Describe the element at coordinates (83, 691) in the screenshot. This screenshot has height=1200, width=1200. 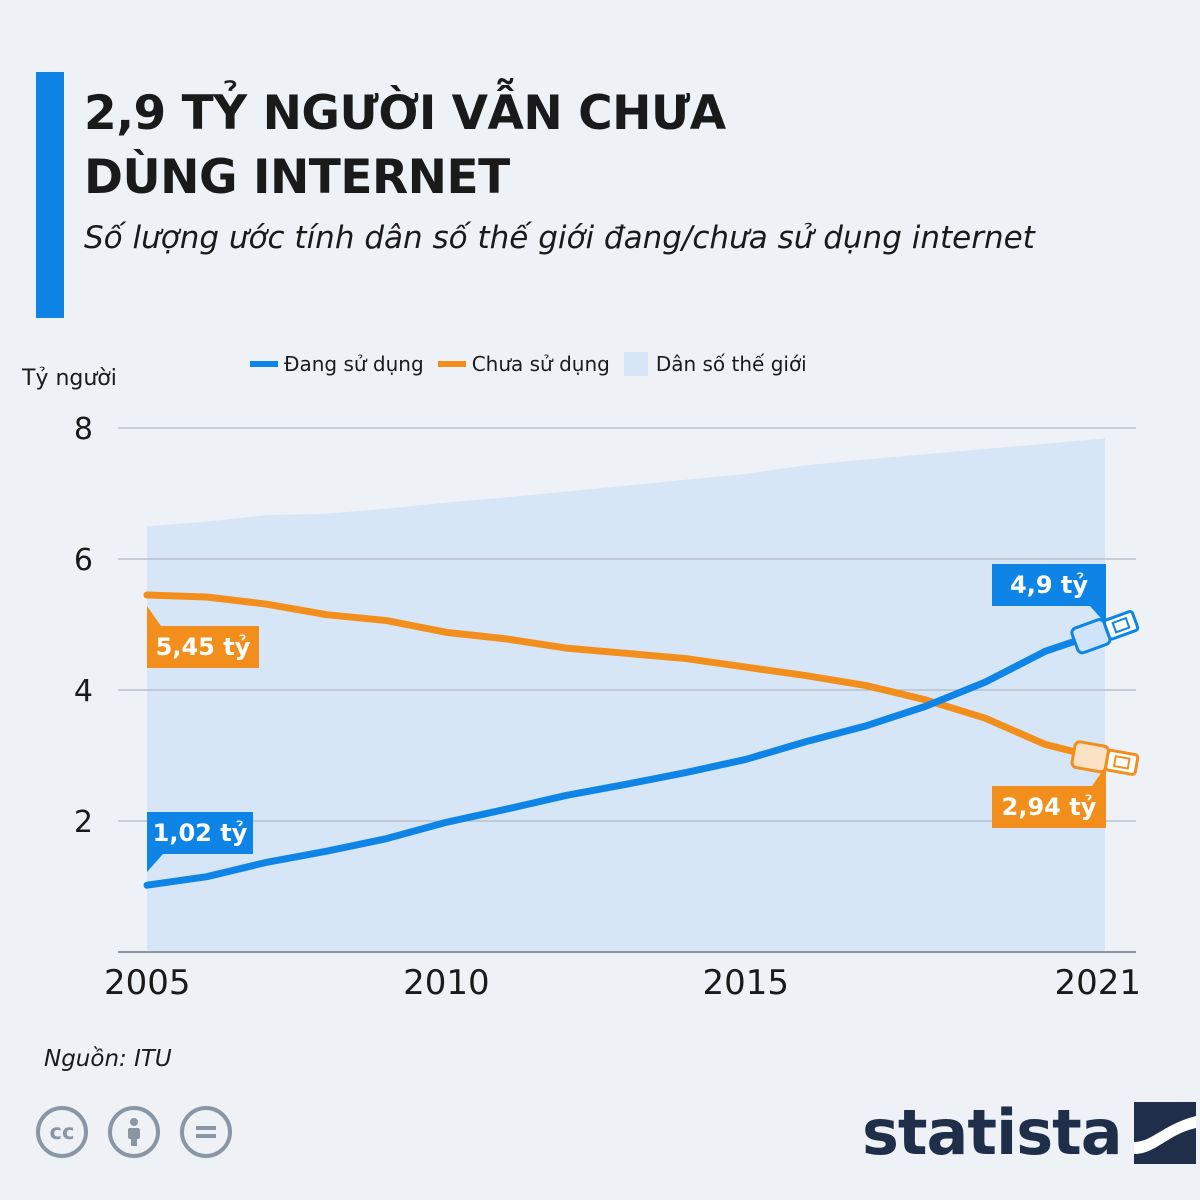
I see `y-tick-label-4: 4` at that location.